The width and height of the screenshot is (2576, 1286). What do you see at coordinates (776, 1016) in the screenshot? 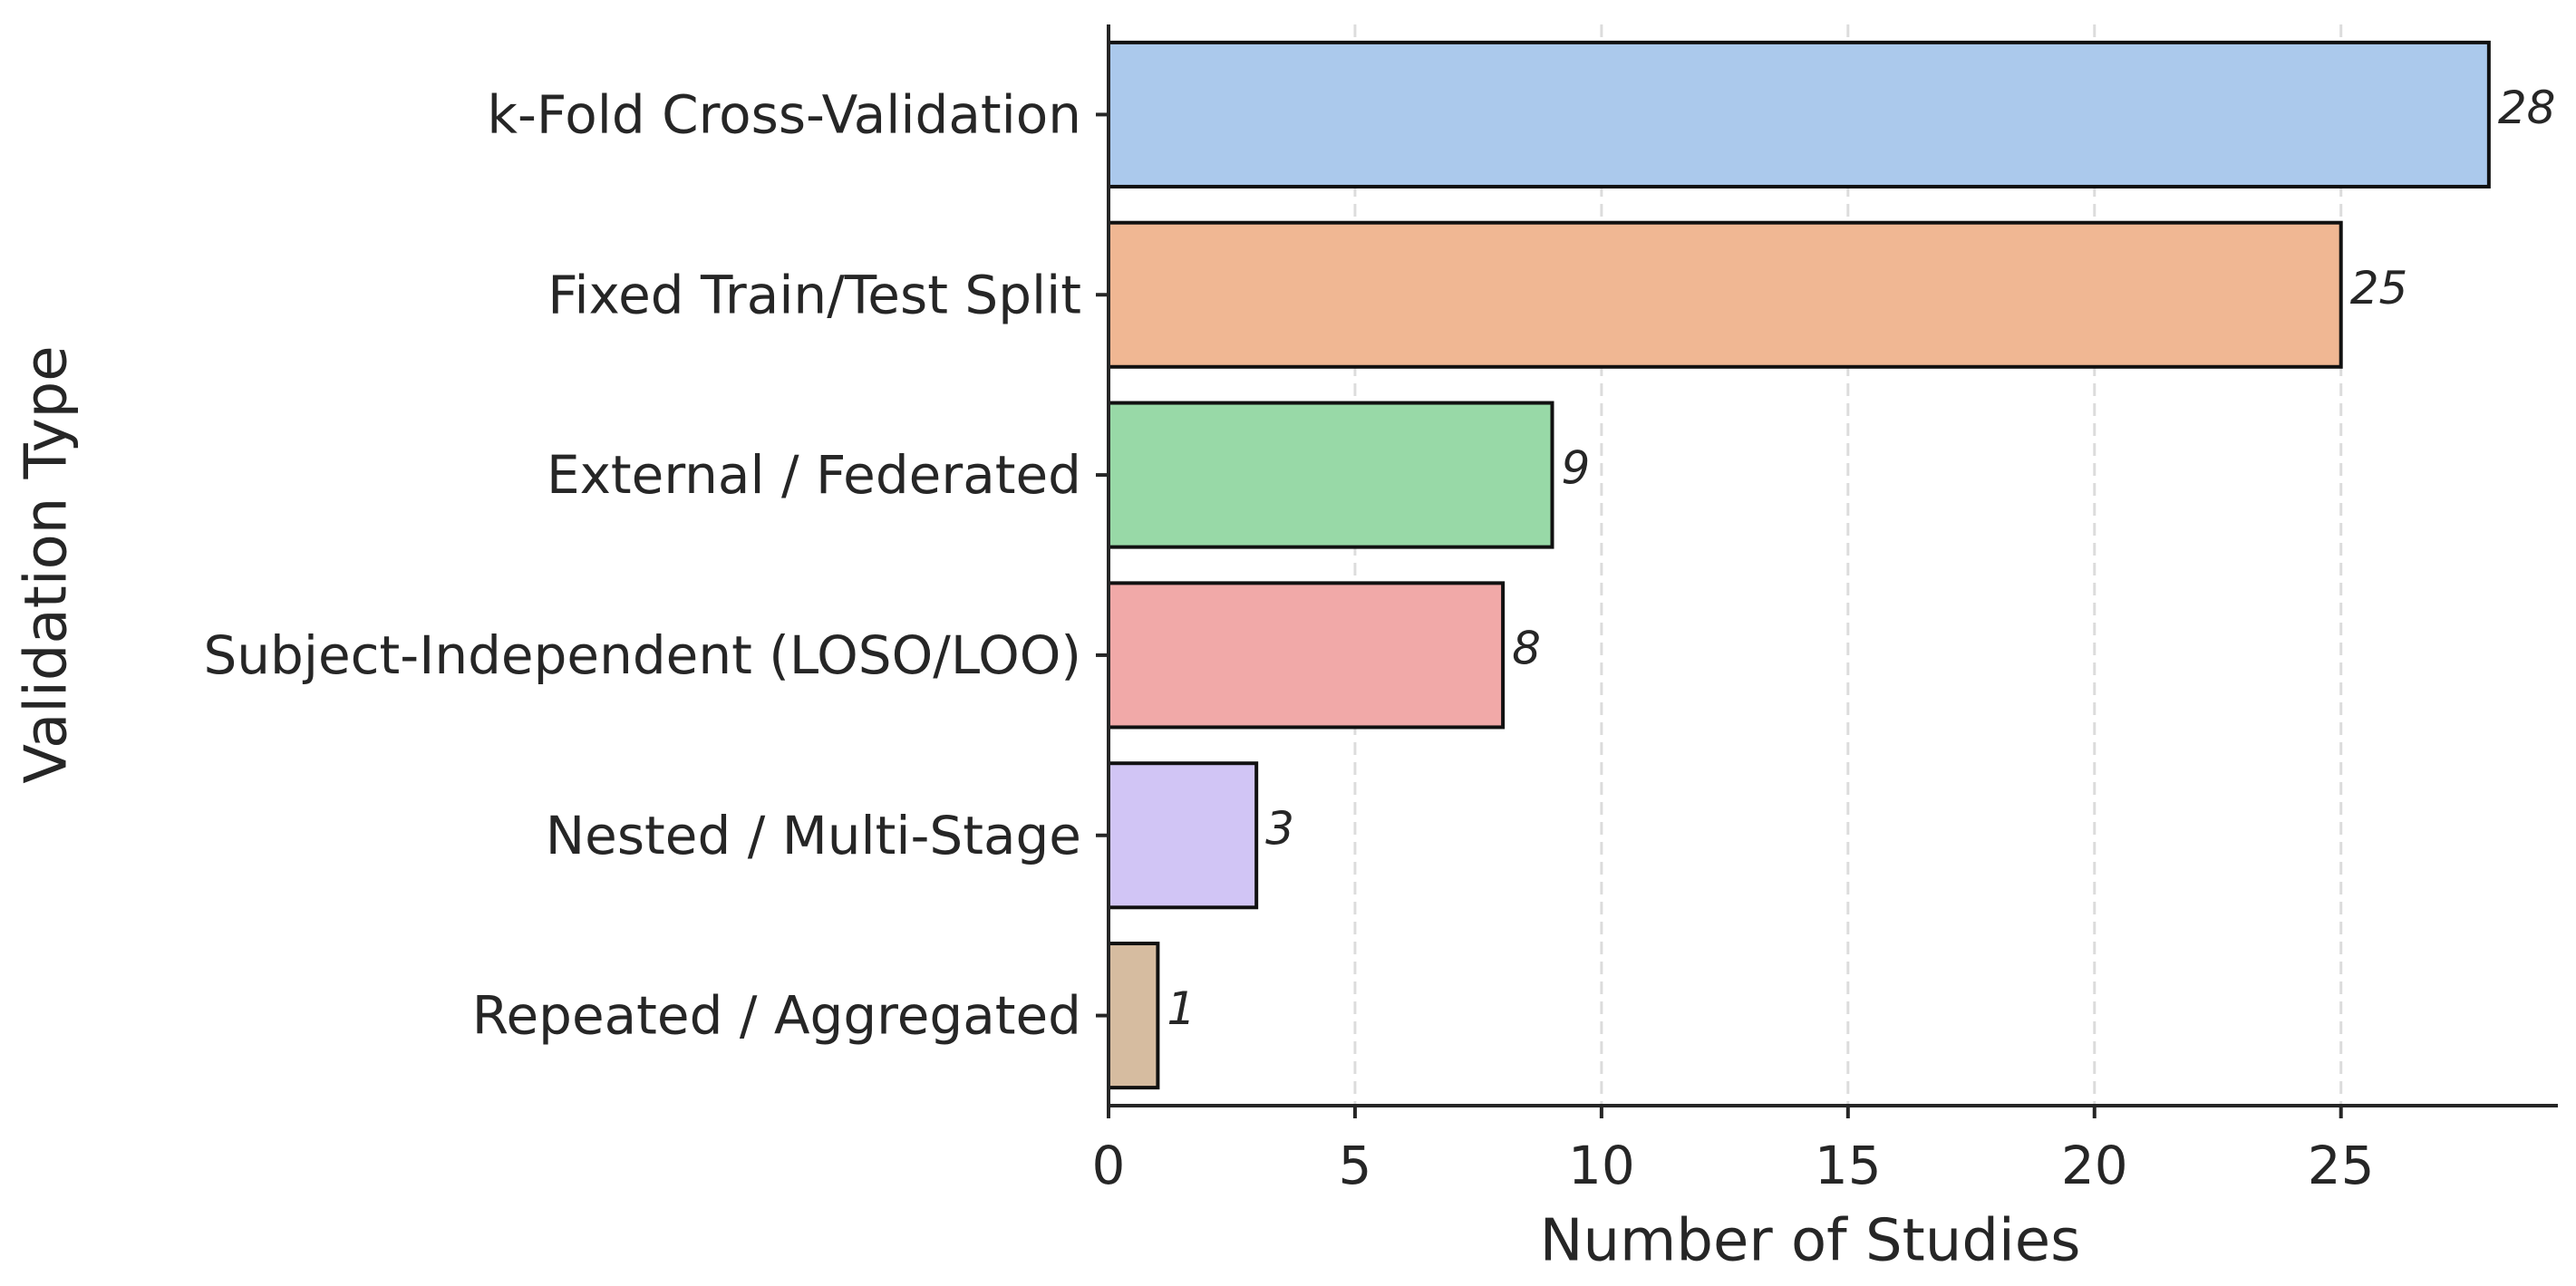
I see `y-tick-label: Repeated / Aggregated` at bounding box center [776, 1016].